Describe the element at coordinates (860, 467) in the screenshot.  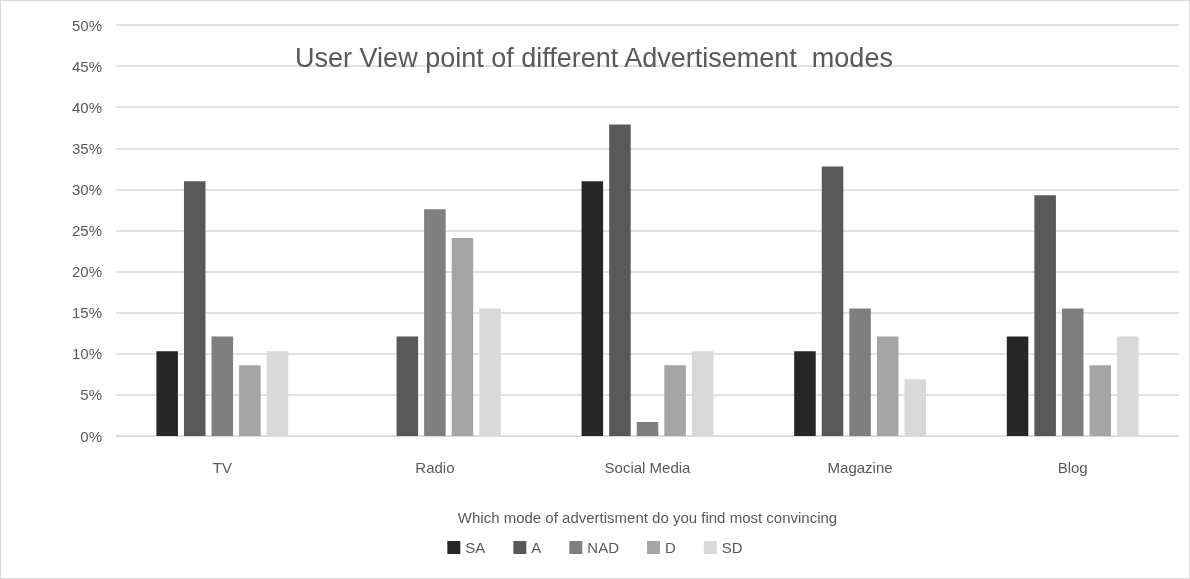
I see `x-tick-label: Magazine` at that location.